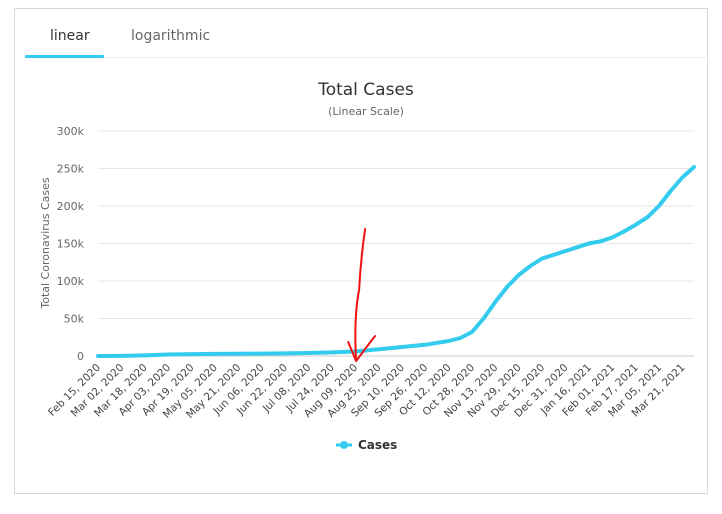 The height and width of the screenshot is (514, 722). What do you see at coordinates (362, 295) in the screenshot?
I see `annotation-arrow` at bounding box center [362, 295].